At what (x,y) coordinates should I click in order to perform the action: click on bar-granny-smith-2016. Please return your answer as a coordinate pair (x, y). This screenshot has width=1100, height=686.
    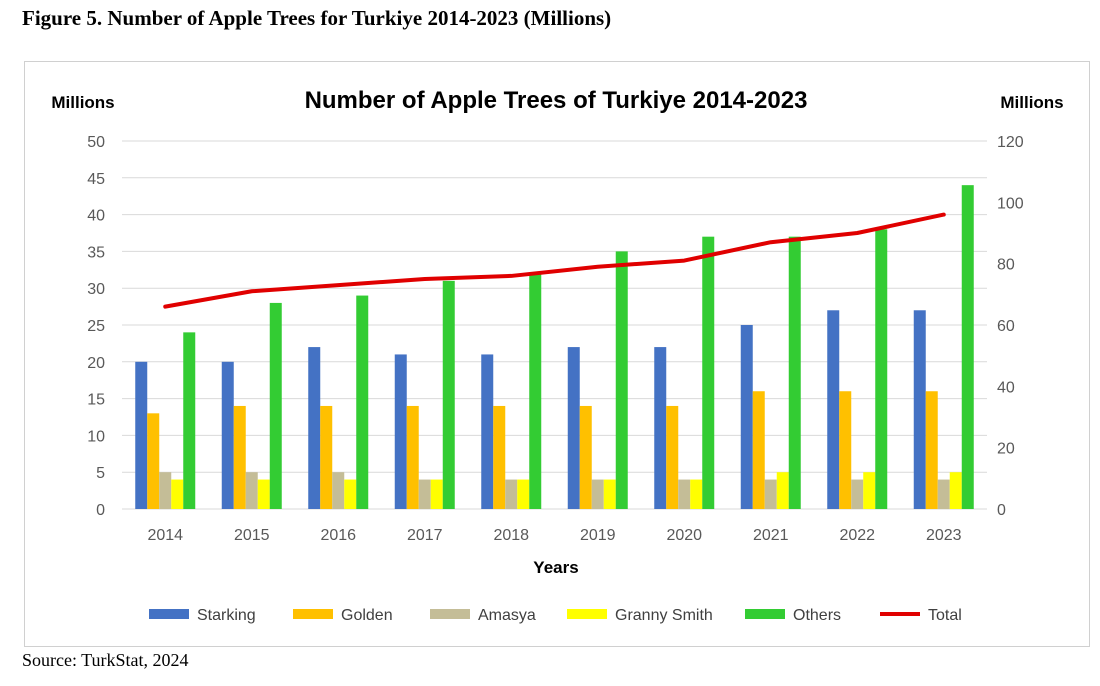
    Looking at the image, I should click on (350, 494).